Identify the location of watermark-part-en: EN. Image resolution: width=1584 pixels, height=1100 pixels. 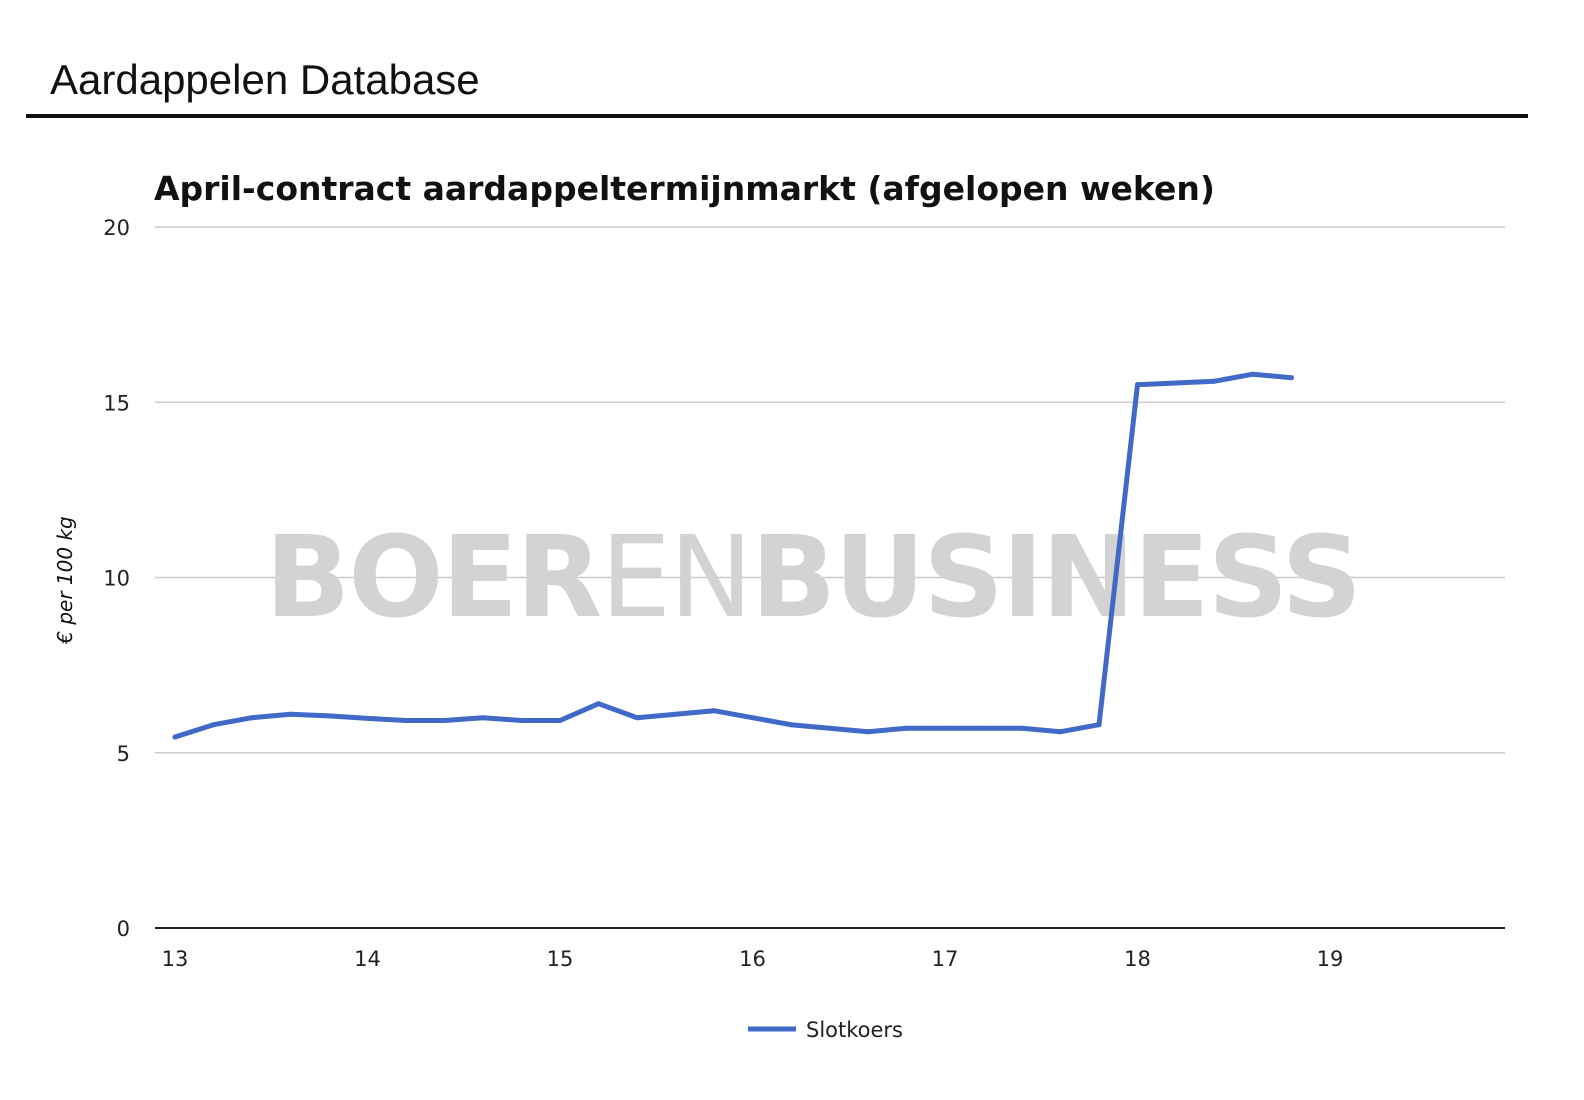
(675, 578).